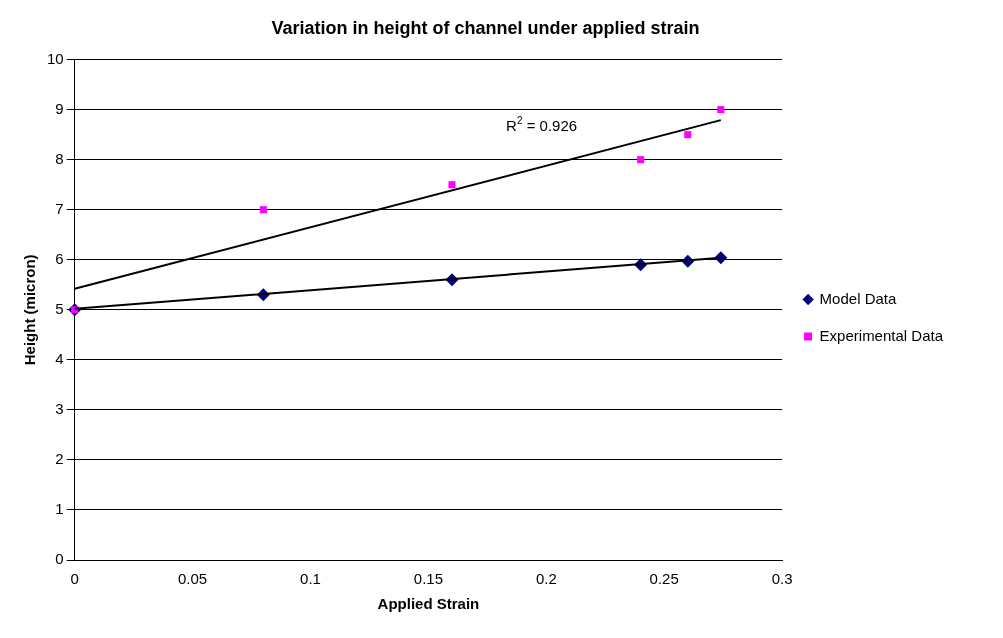  What do you see at coordinates (59, 108) in the screenshot?
I see `y-tick-label: 9` at bounding box center [59, 108].